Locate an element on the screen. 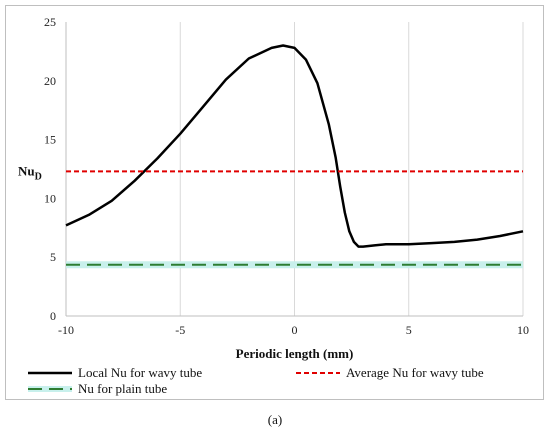  x-tick-label: 10 is located at coordinates (523, 330).